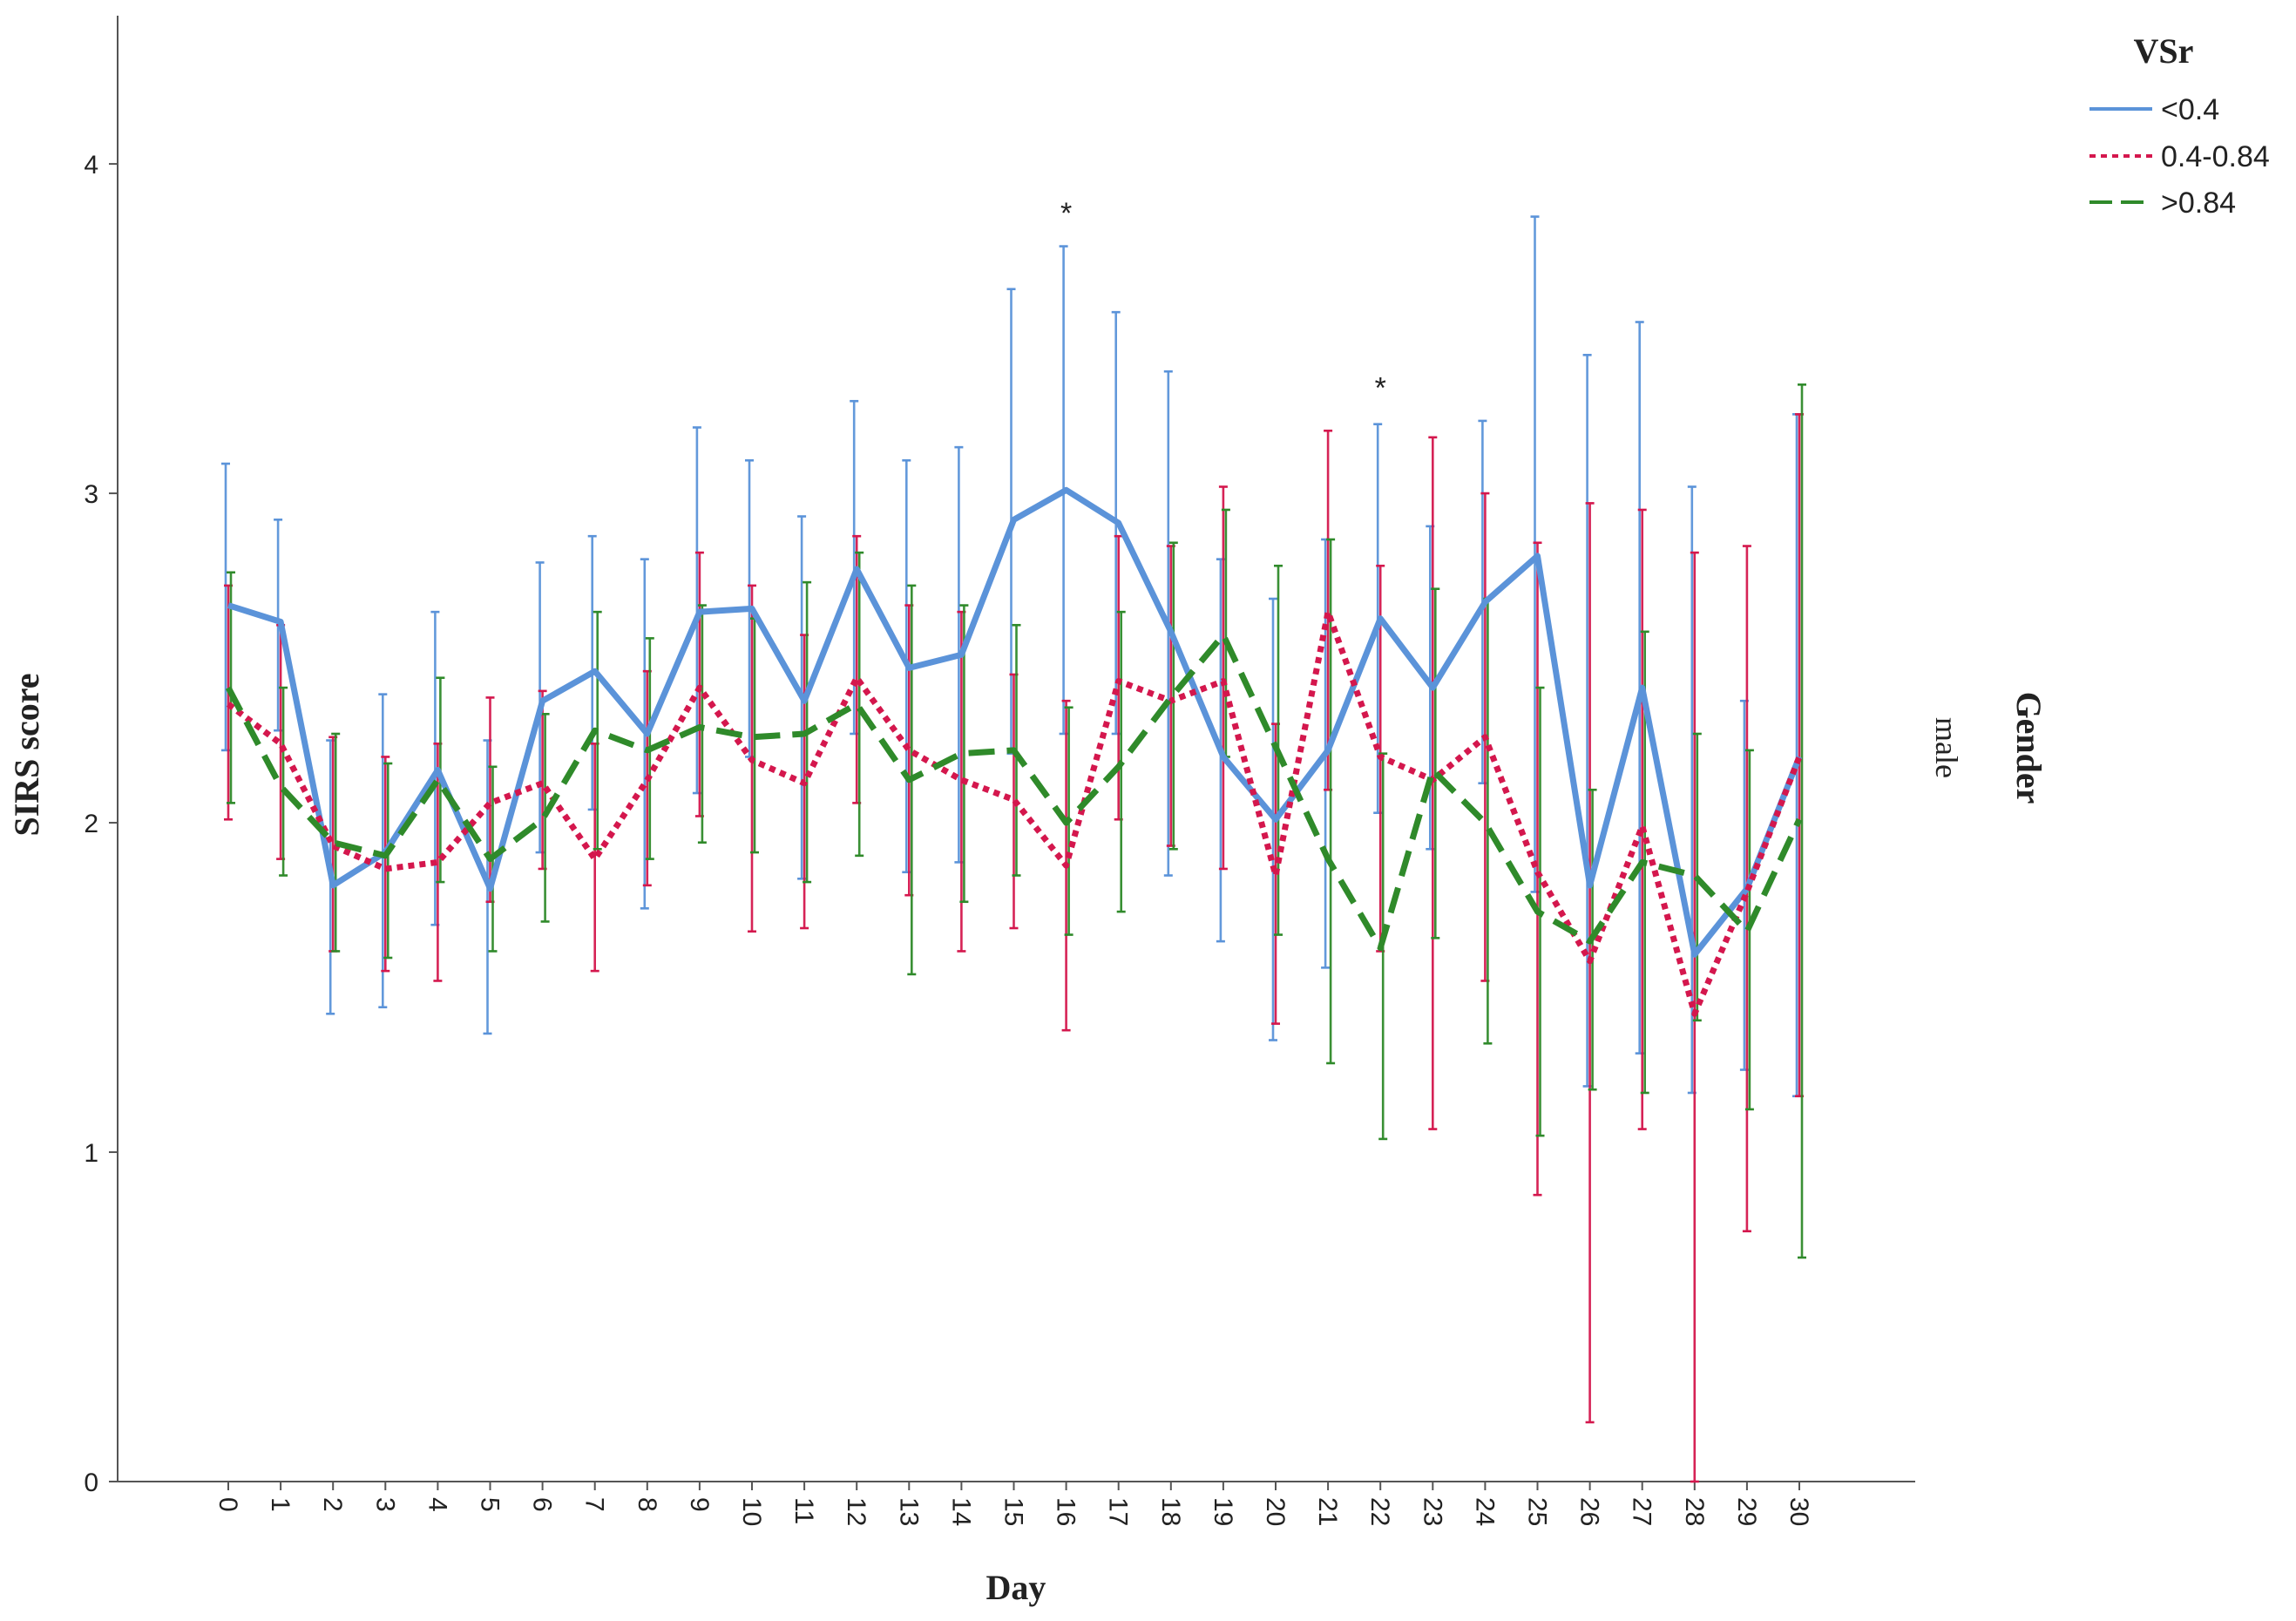 This screenshot has height=1621, width=2296. Describe the element at coordinates (1432, 1511) in the screenshot. I see `x-tick-label: 23` at that location.